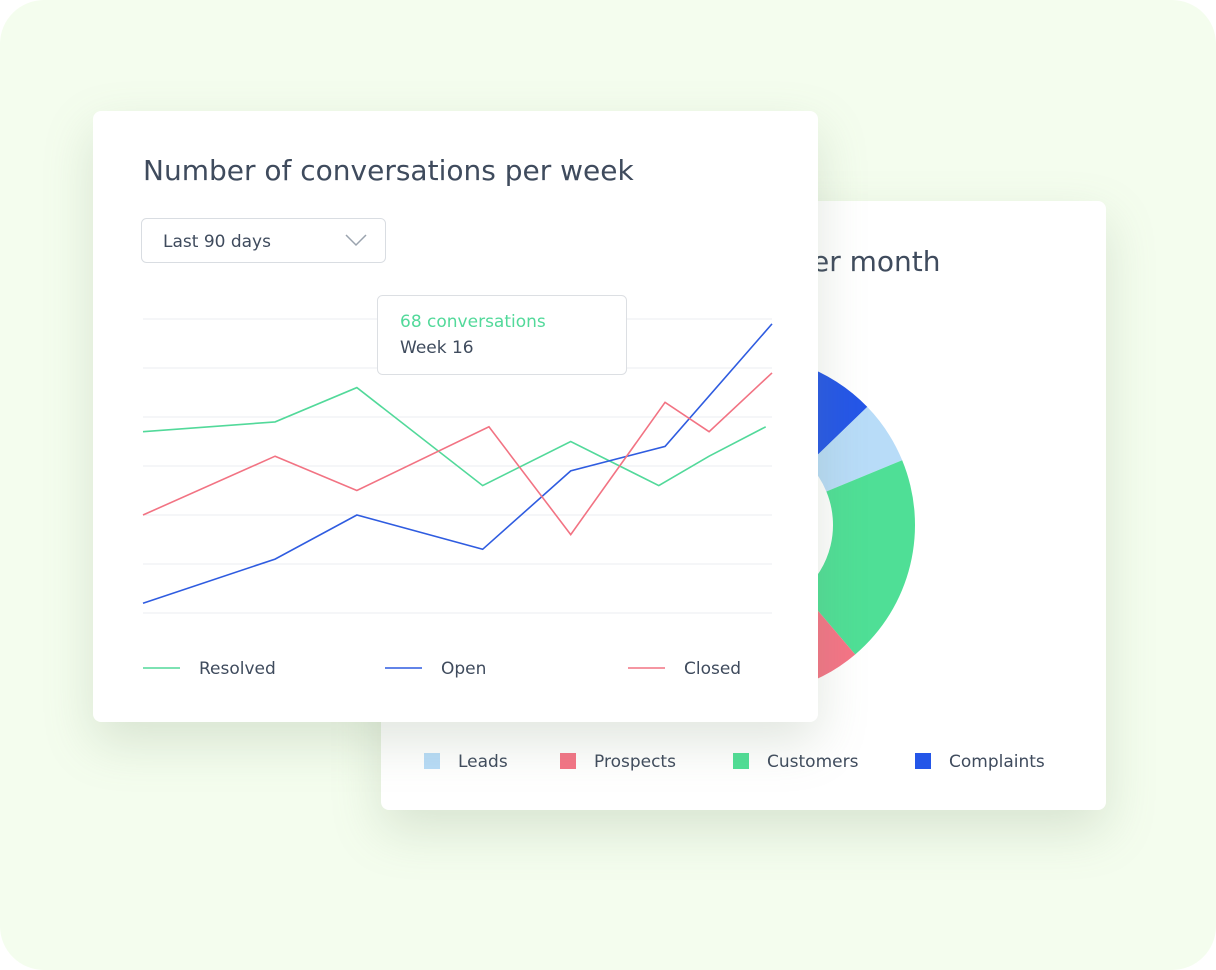 This screenshot has height=970, width=1216. I want to click on tooltip, so click(502, 335).